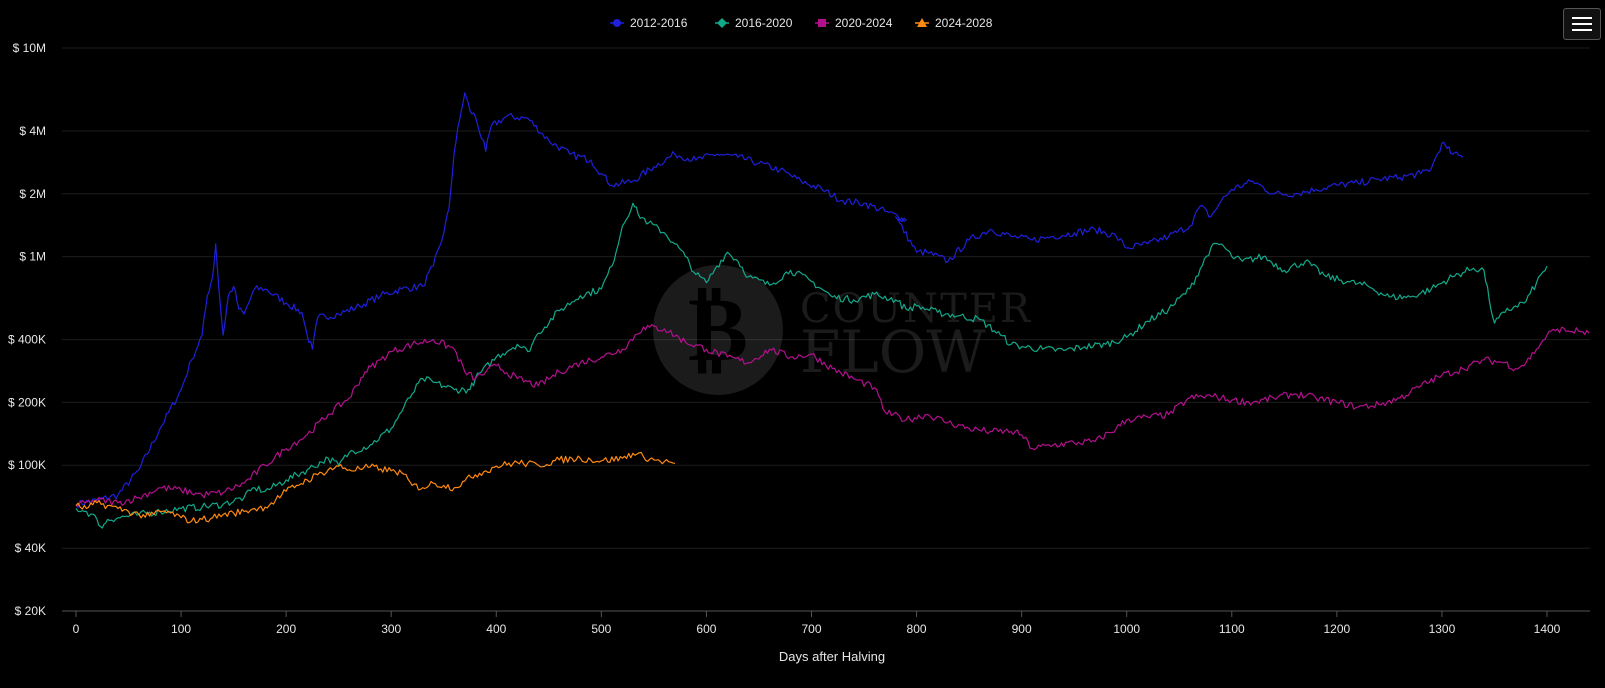 The width and height of the screenshot is (1605, 688). I want to click on legend-label: 2012-2016, so click(659, 23).